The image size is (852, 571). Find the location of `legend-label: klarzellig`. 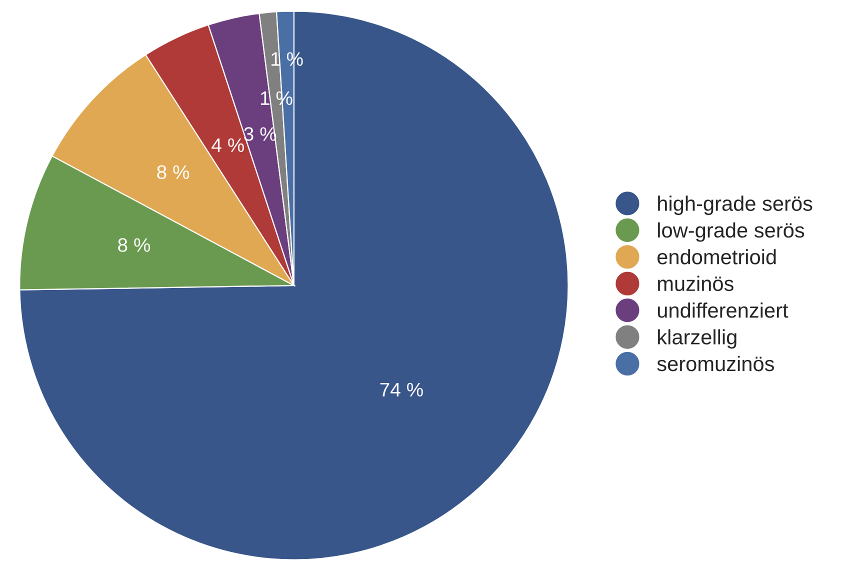

legend-label: klarzellig is located at coordinates (697, 339).